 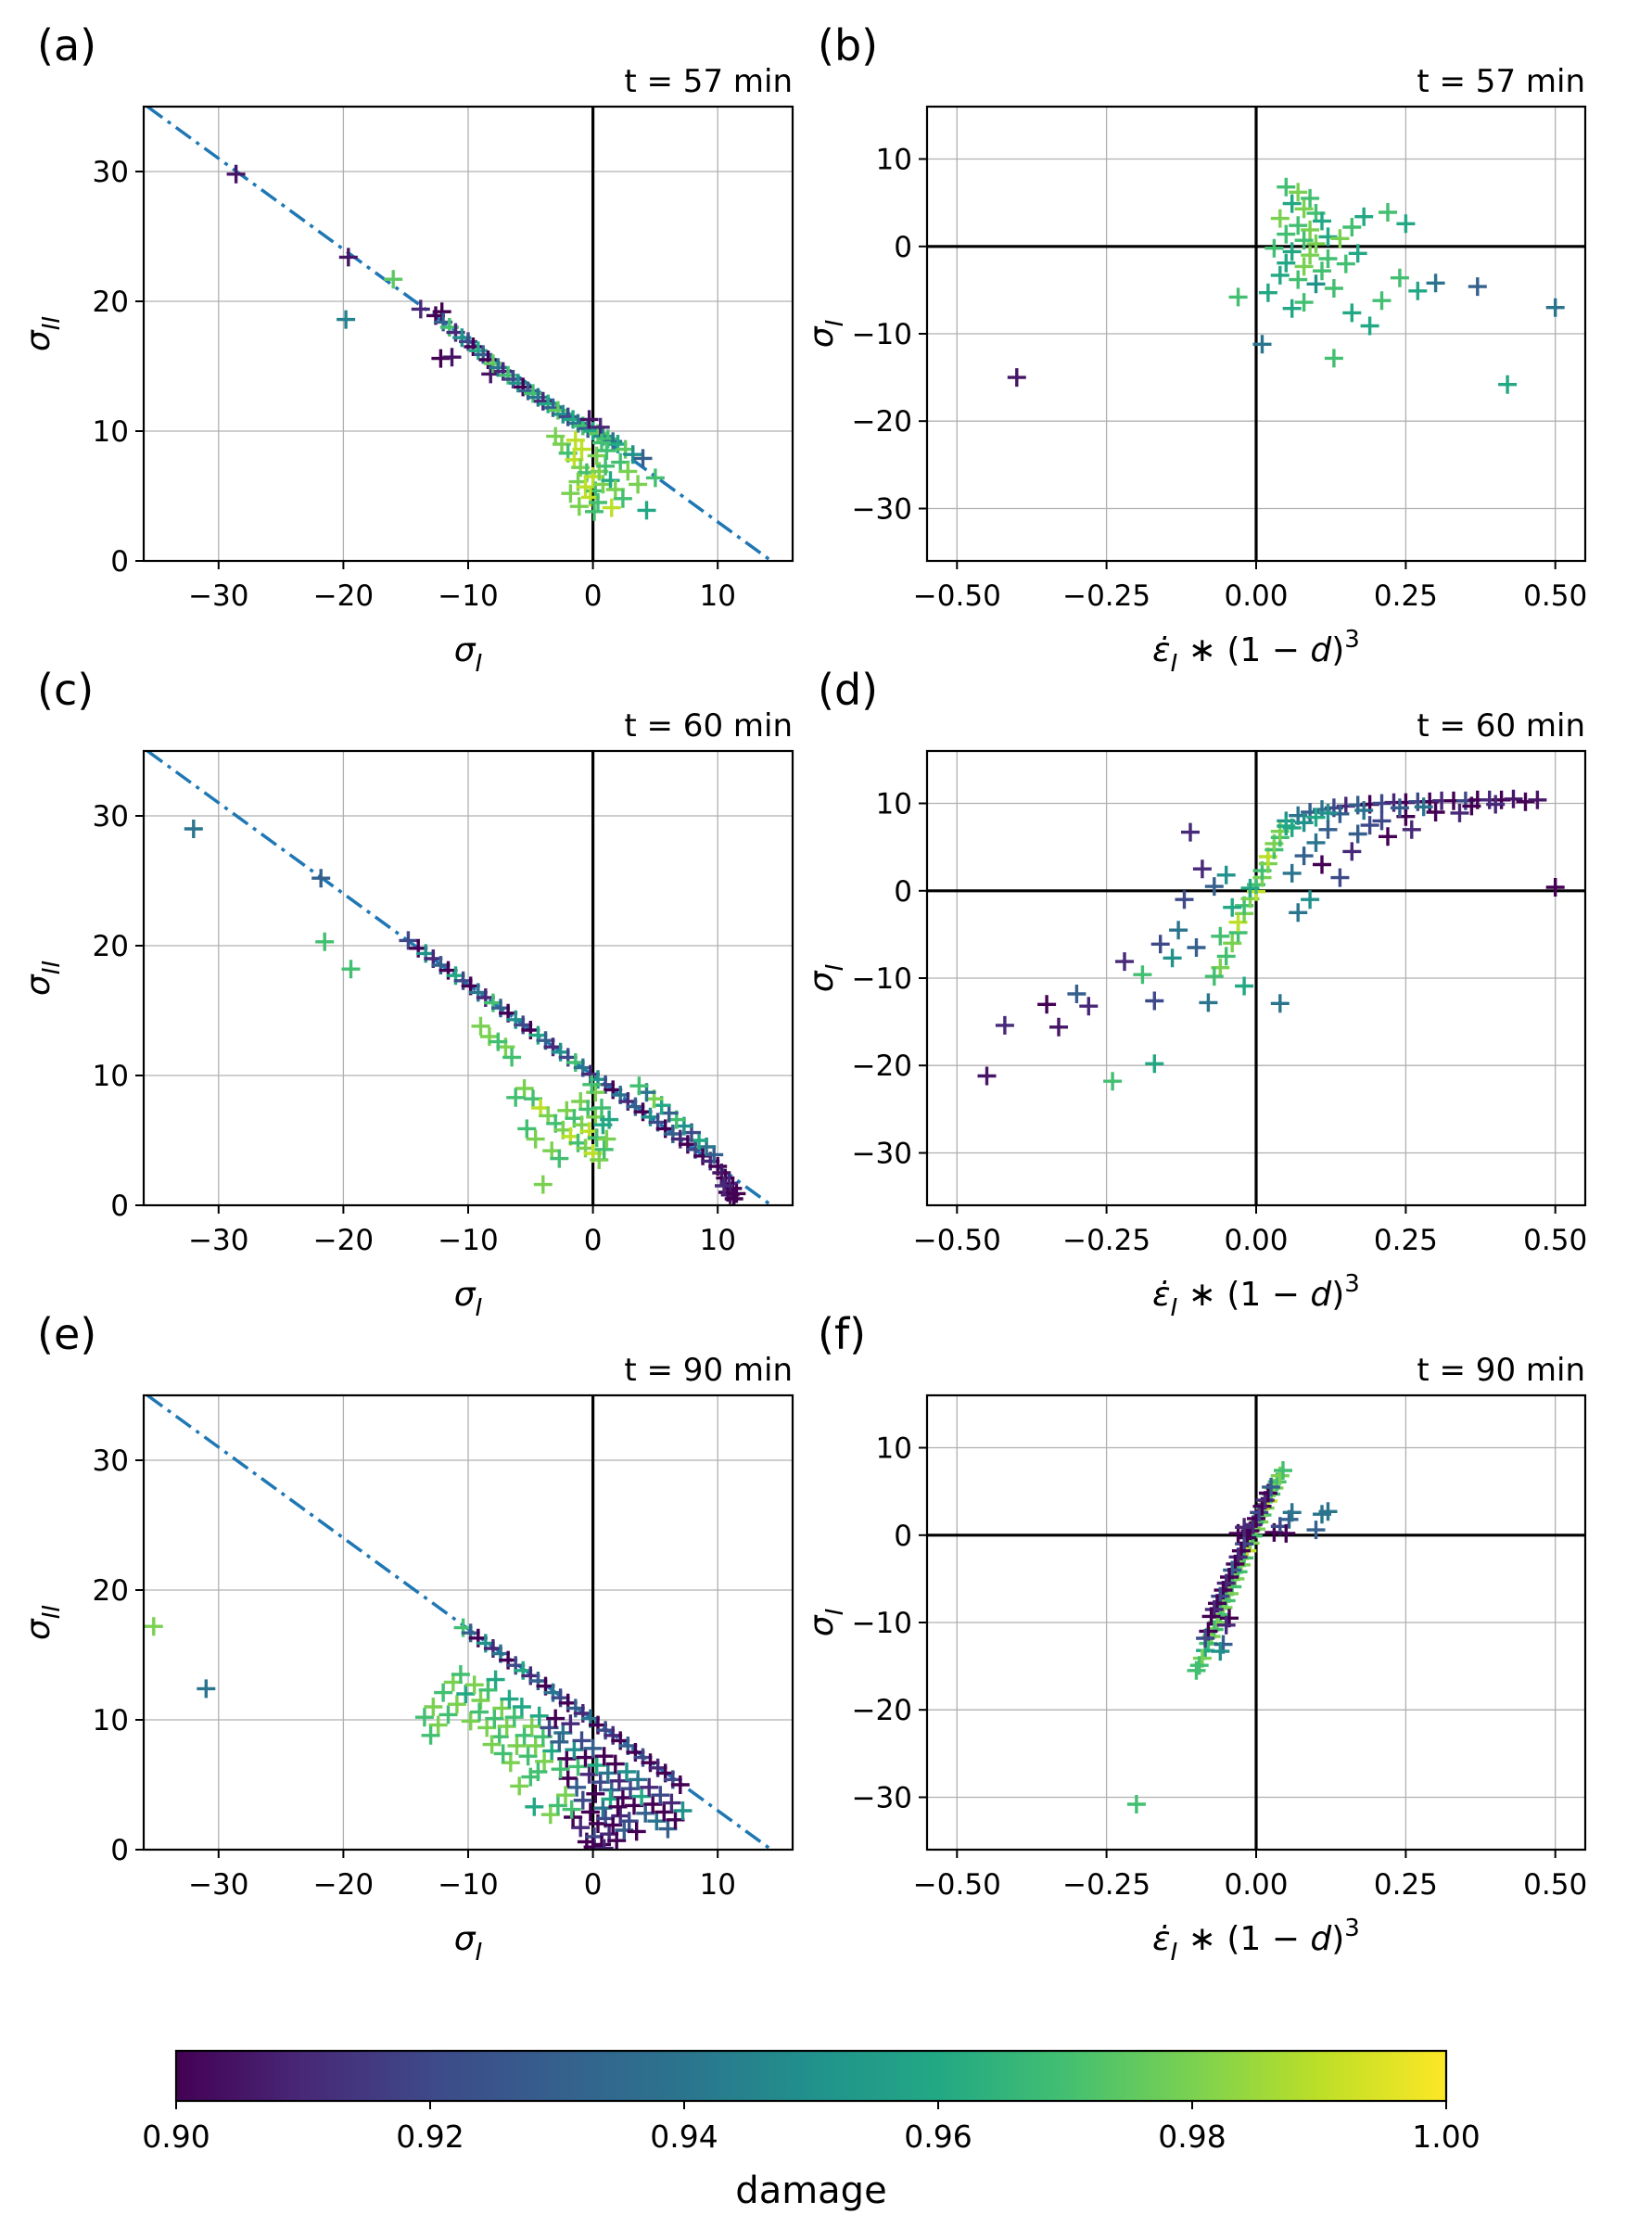 What do you see at coordinates (1501, 725) in the screenshot?
I see `panel-d-title: t = 60 min` at bounding box center [1501, 725].